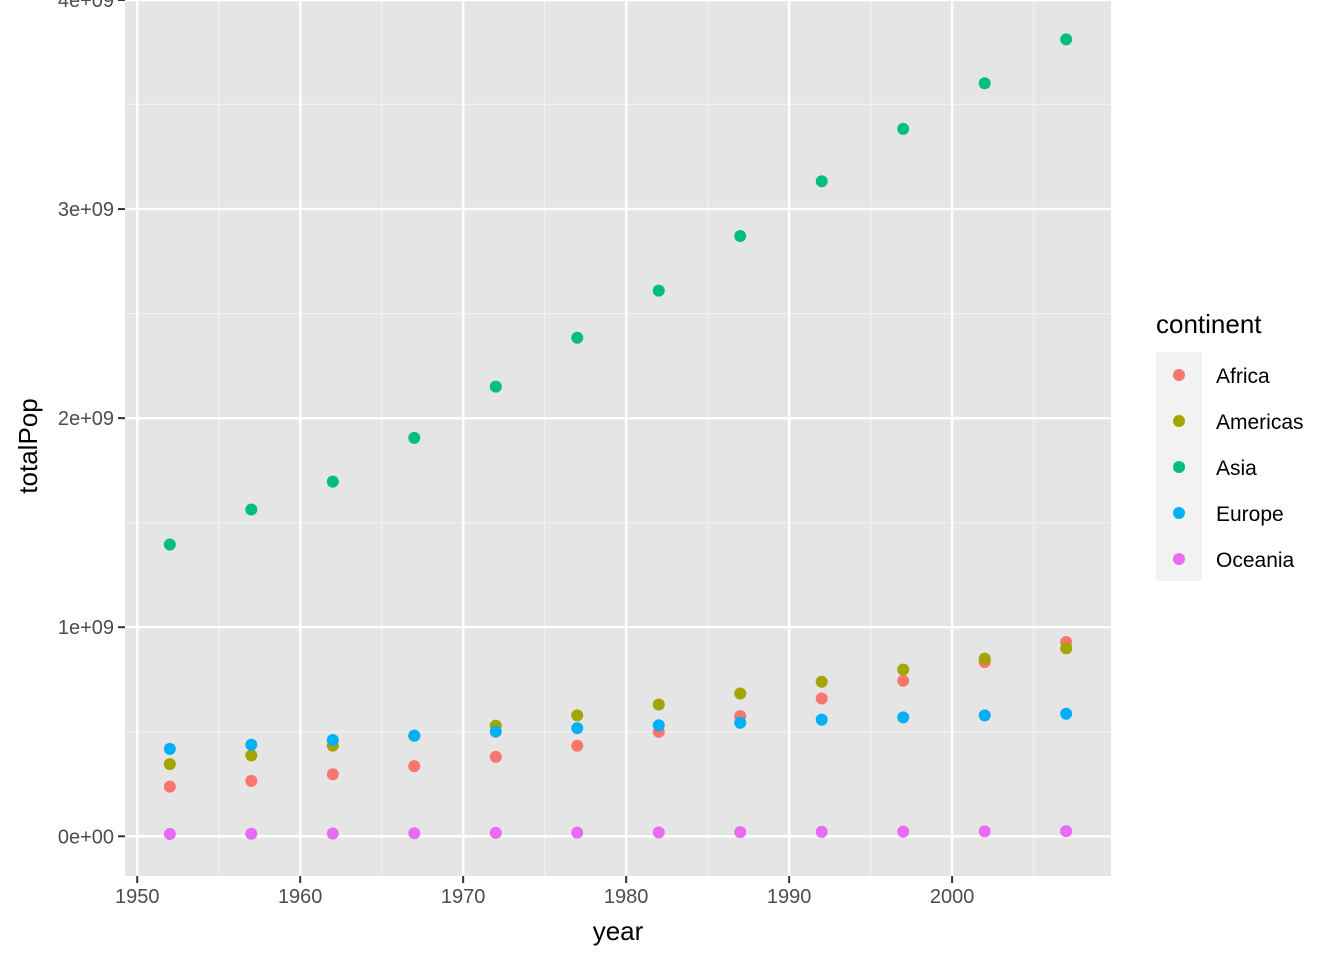  I want to click on legend-title: continent, so click(1209, 324).